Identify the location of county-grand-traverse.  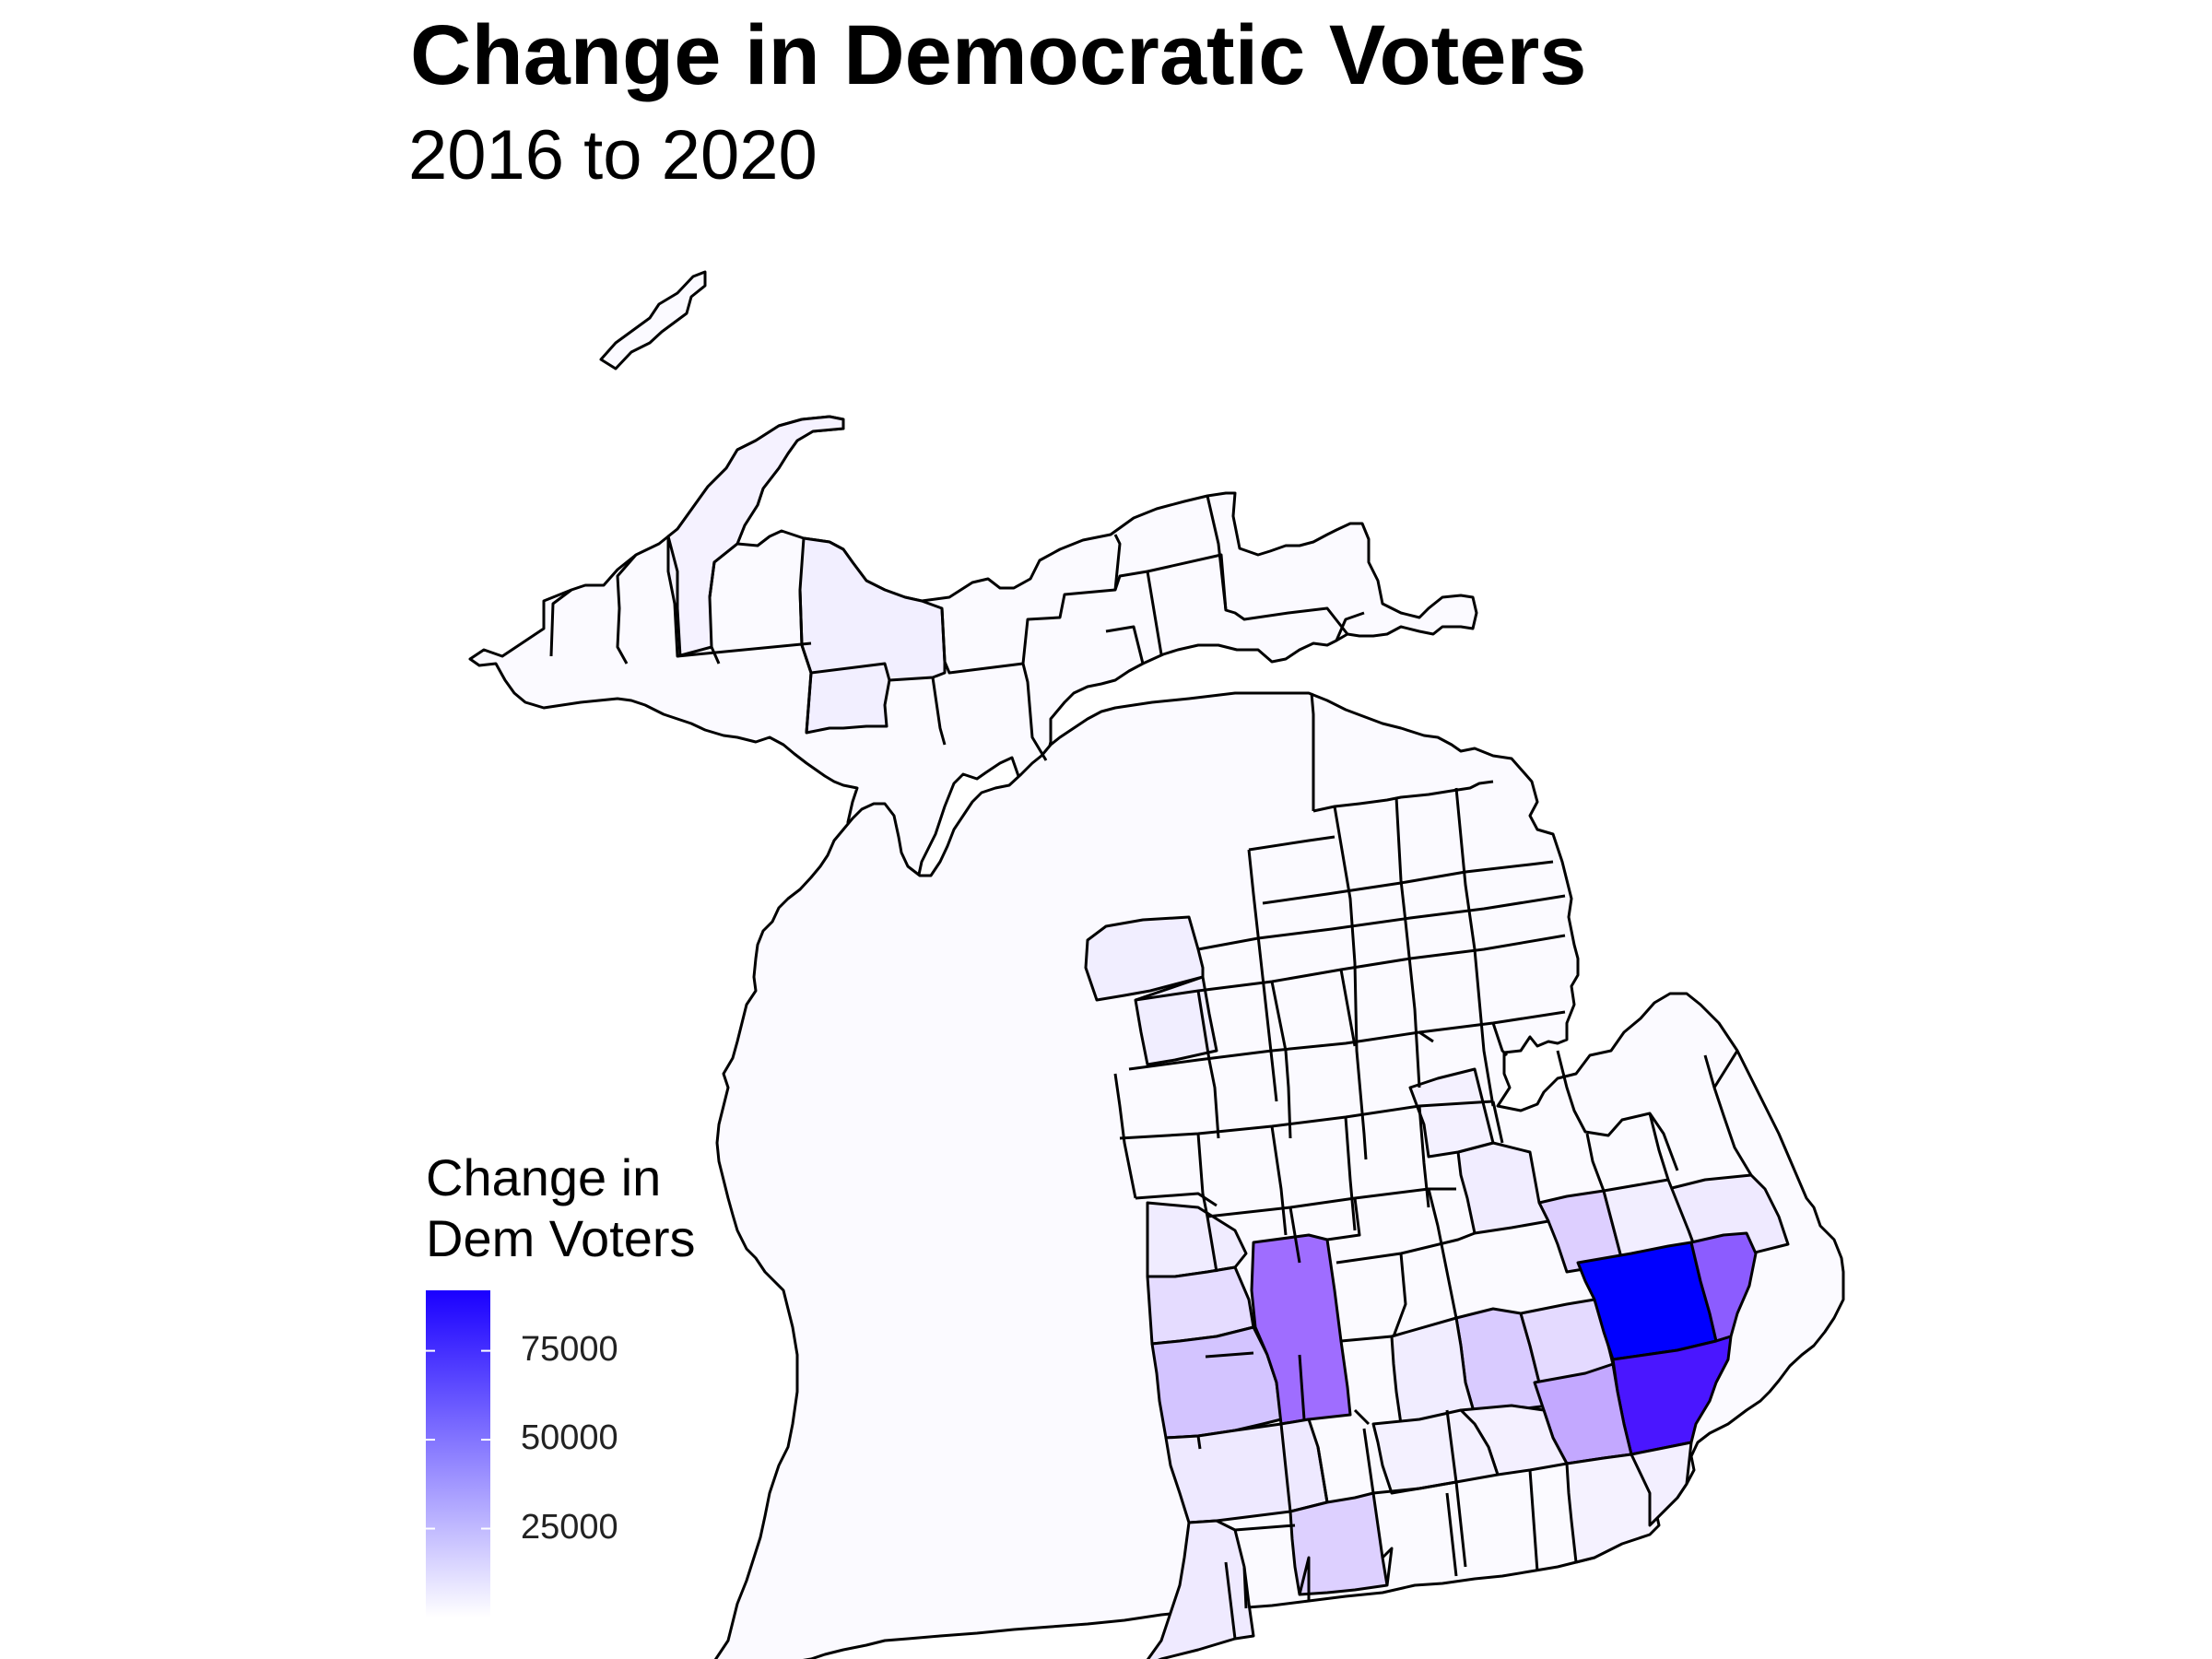
(1144, 958).